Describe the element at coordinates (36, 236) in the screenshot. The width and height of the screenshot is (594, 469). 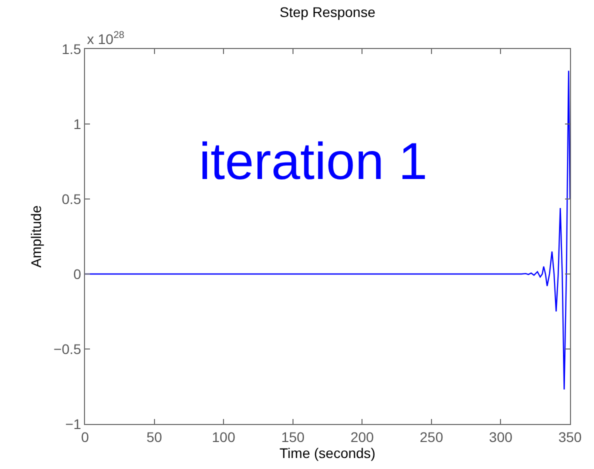
I see `y-axis-title: Amplitude` at that location.